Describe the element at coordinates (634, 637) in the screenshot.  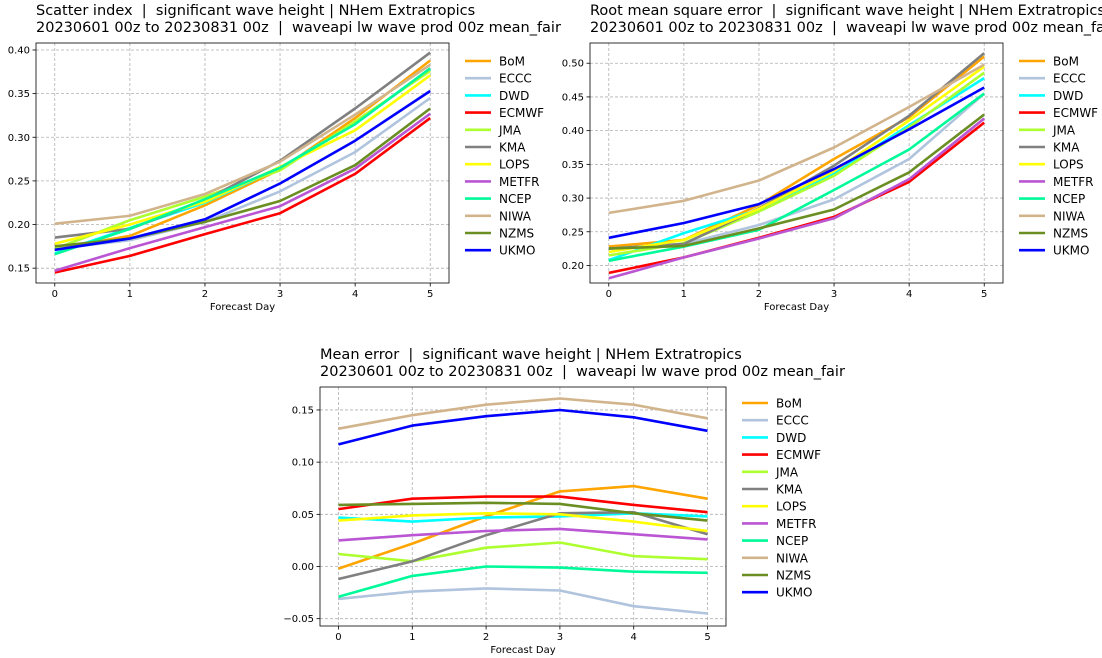
I see `x-tick-label: 4` at that location.